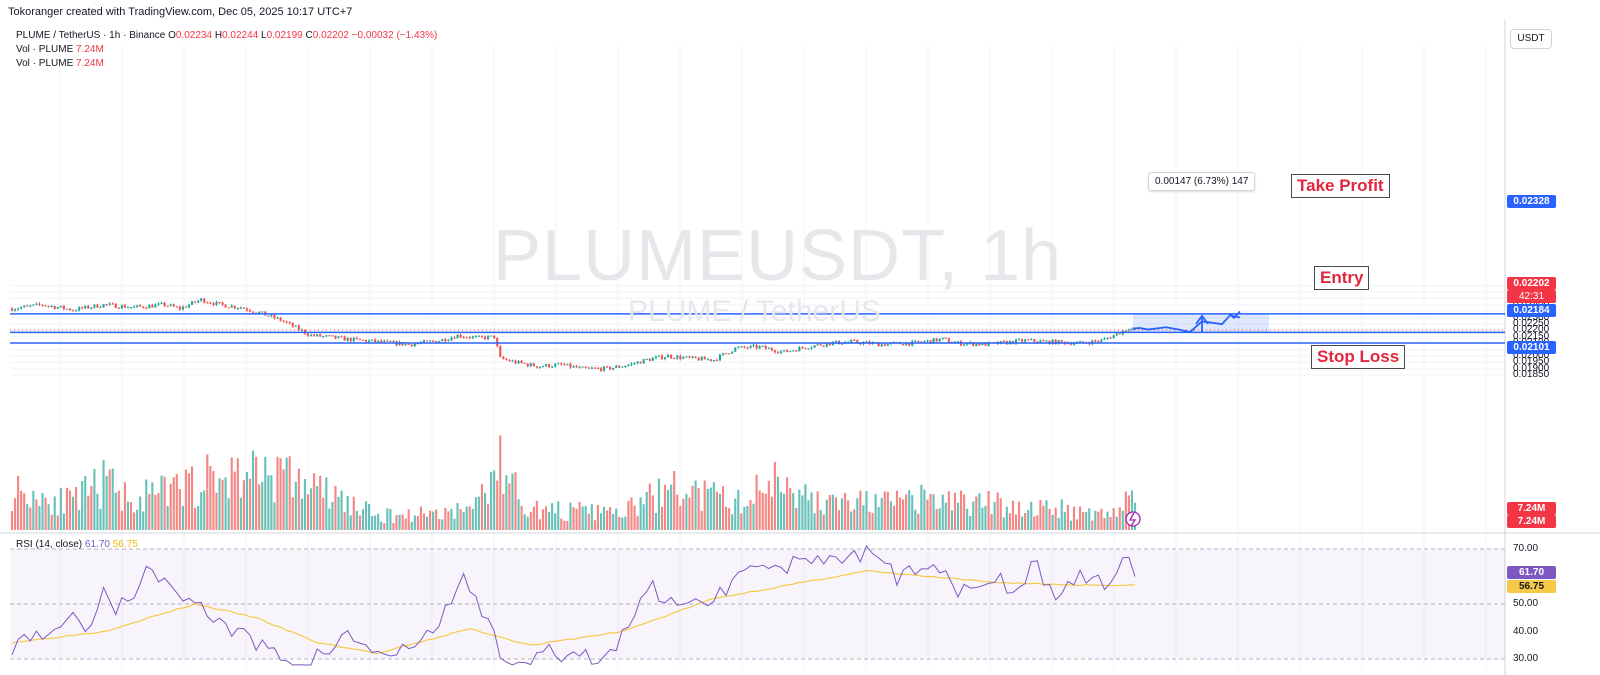 The height and width of the screenshot is (675, 1600). What do you see at coordinates (91, 35) in the screenshot?
I see `symbol-name: PLUME / TetherUS · 1h · Binance` at bounding box center [91, 35].